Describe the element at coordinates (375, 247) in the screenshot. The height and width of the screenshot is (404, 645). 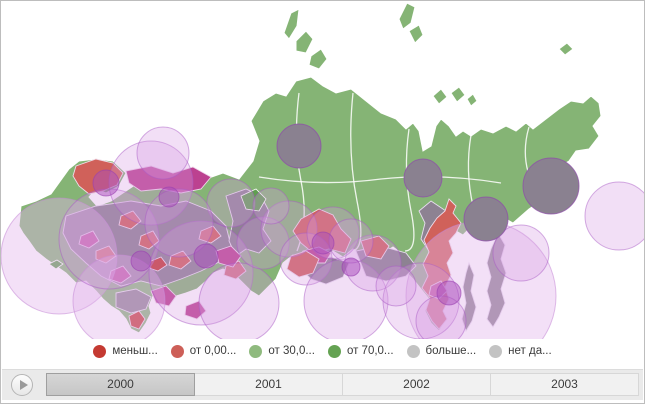
I see `region-chita-red` at that location.